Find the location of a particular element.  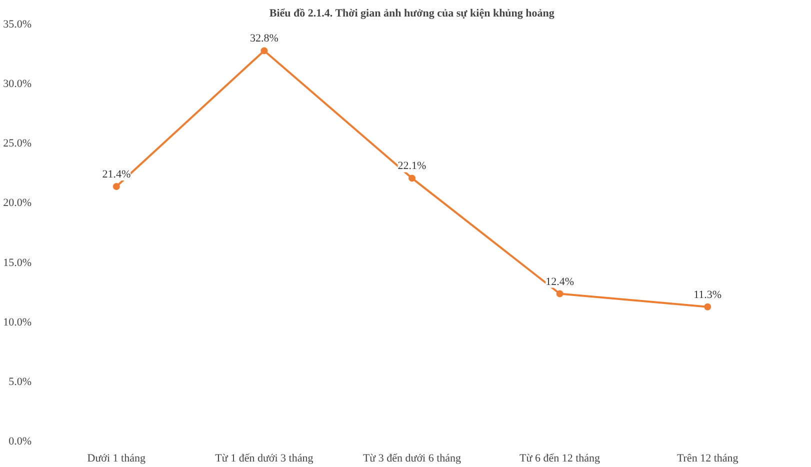

x-tick-label: Trên 12 tháng is located at coordinates (707, 458).